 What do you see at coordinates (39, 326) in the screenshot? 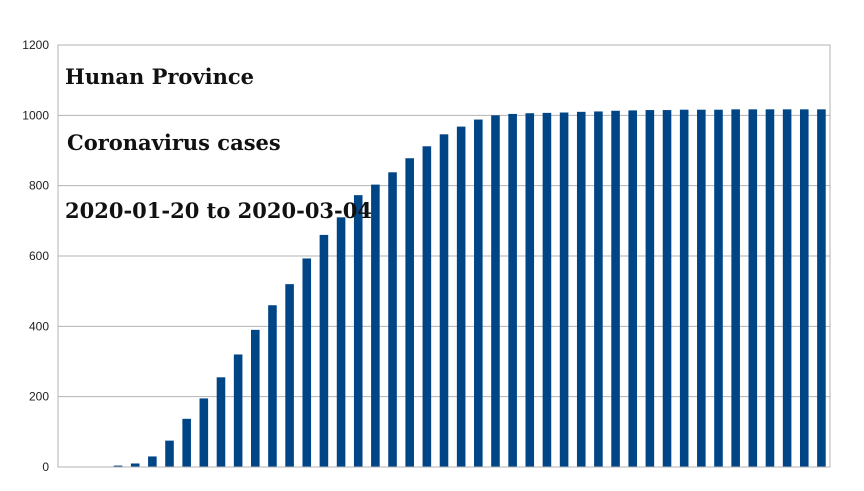
I see `y-tick-label-400: 400` at bounding box center [39, 326].